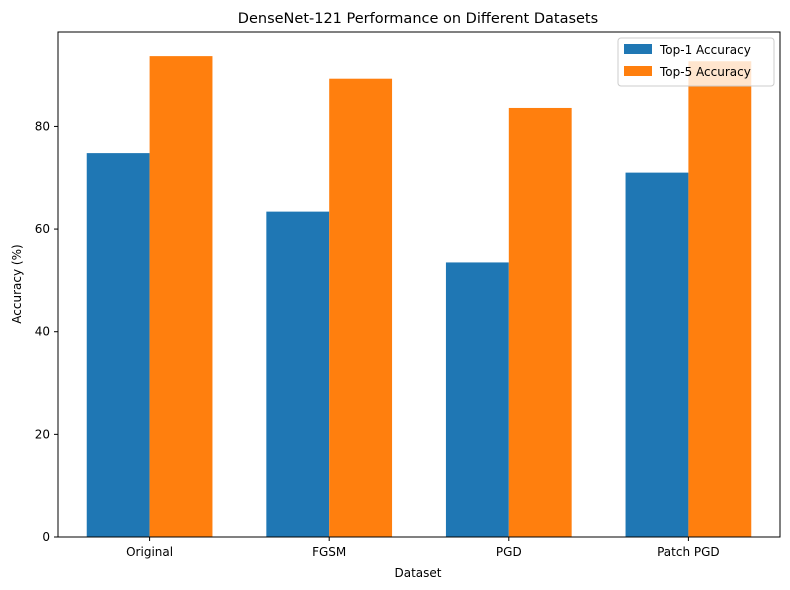 The image size is (790, 590). I want to click on y-axis: 0 20 40 60 80, so click(46, 331).